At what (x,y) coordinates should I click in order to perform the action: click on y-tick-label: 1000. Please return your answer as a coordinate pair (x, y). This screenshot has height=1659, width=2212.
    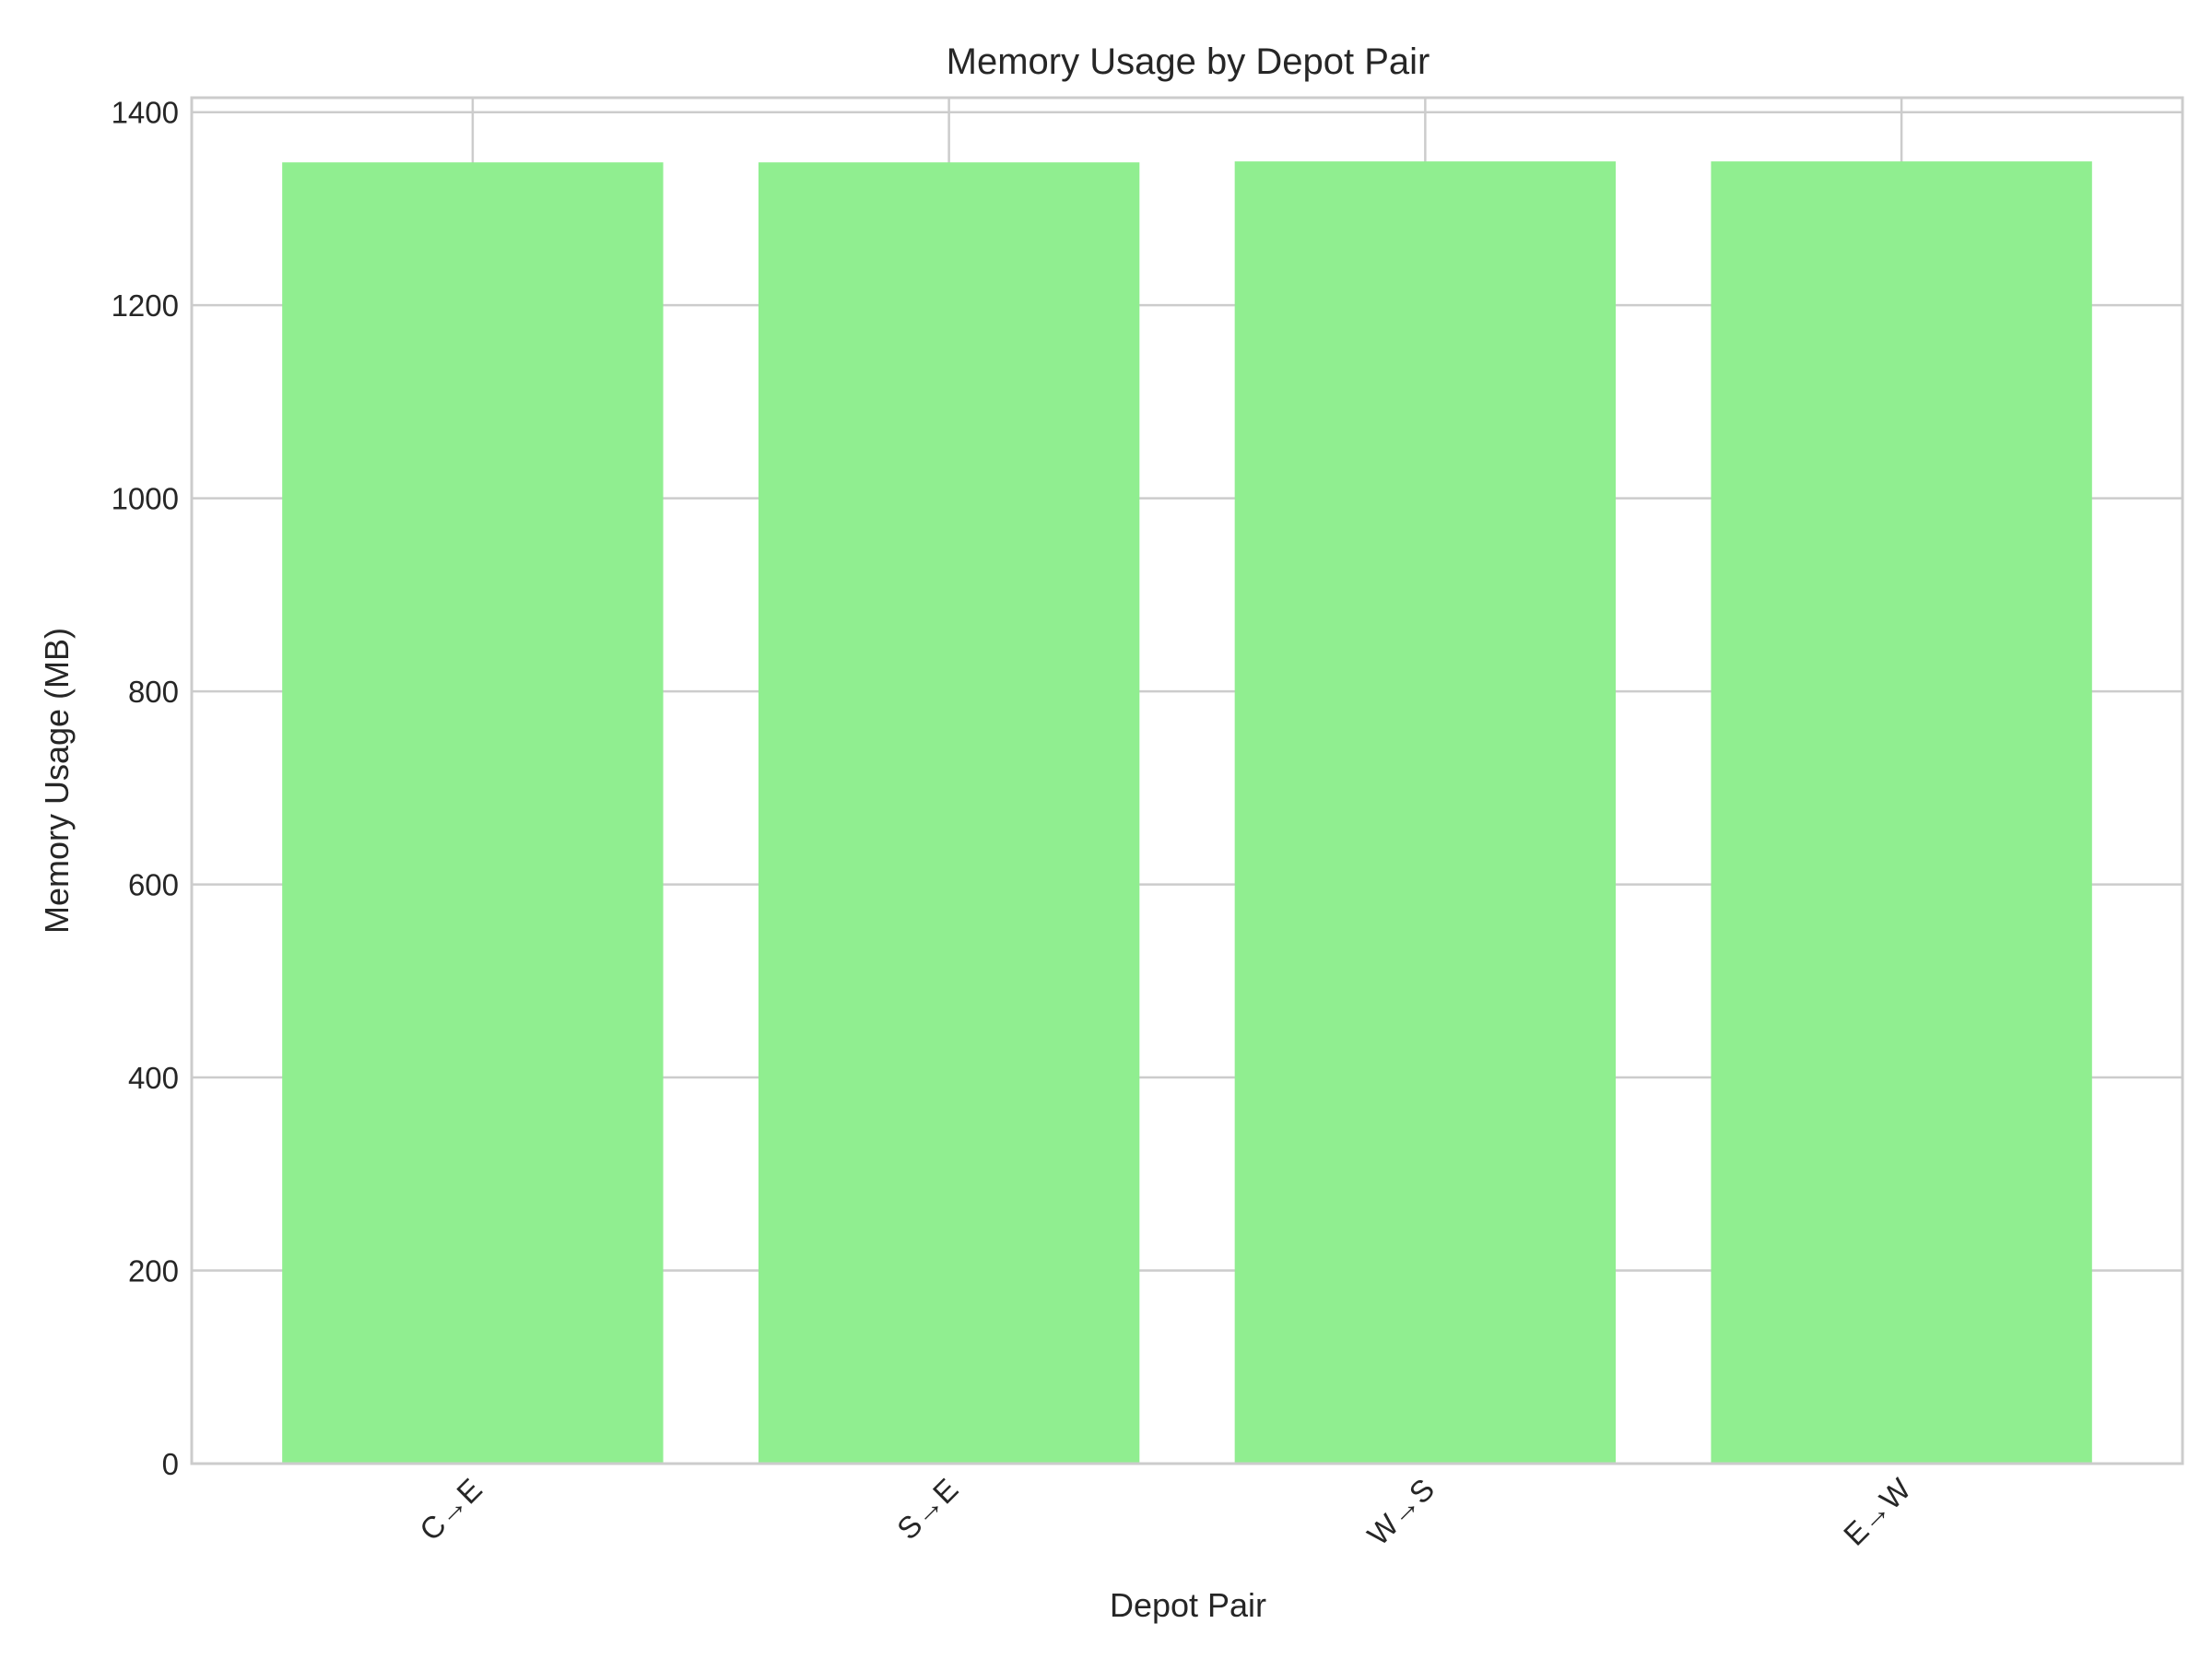
    Looking at the image, I should click on (145, 499).